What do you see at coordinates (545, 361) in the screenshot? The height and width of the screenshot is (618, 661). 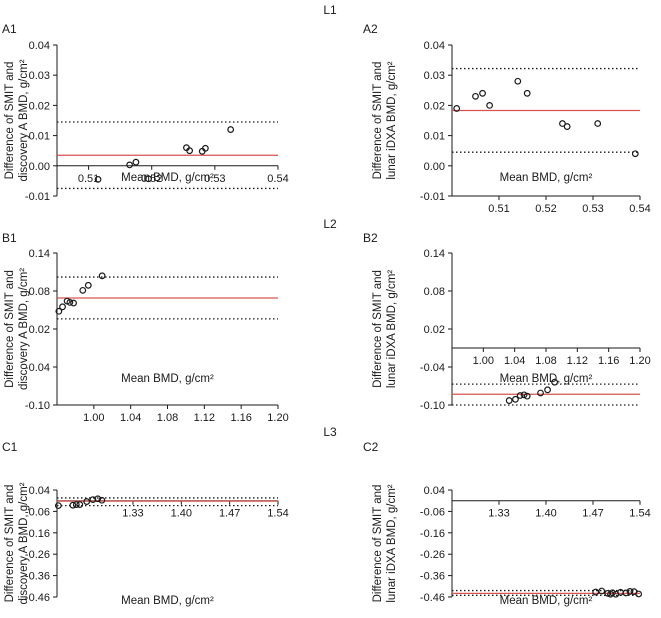 I see `x-tick-label: 1.08` at bounding box center [545, 361].